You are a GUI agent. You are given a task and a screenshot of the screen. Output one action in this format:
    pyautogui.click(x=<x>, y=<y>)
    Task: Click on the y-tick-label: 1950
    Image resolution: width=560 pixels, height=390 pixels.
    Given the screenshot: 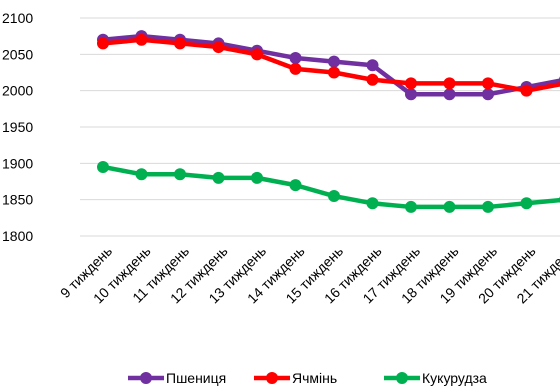 What is the action you would take?
    pyautogui.click(x=17, y=127)
    